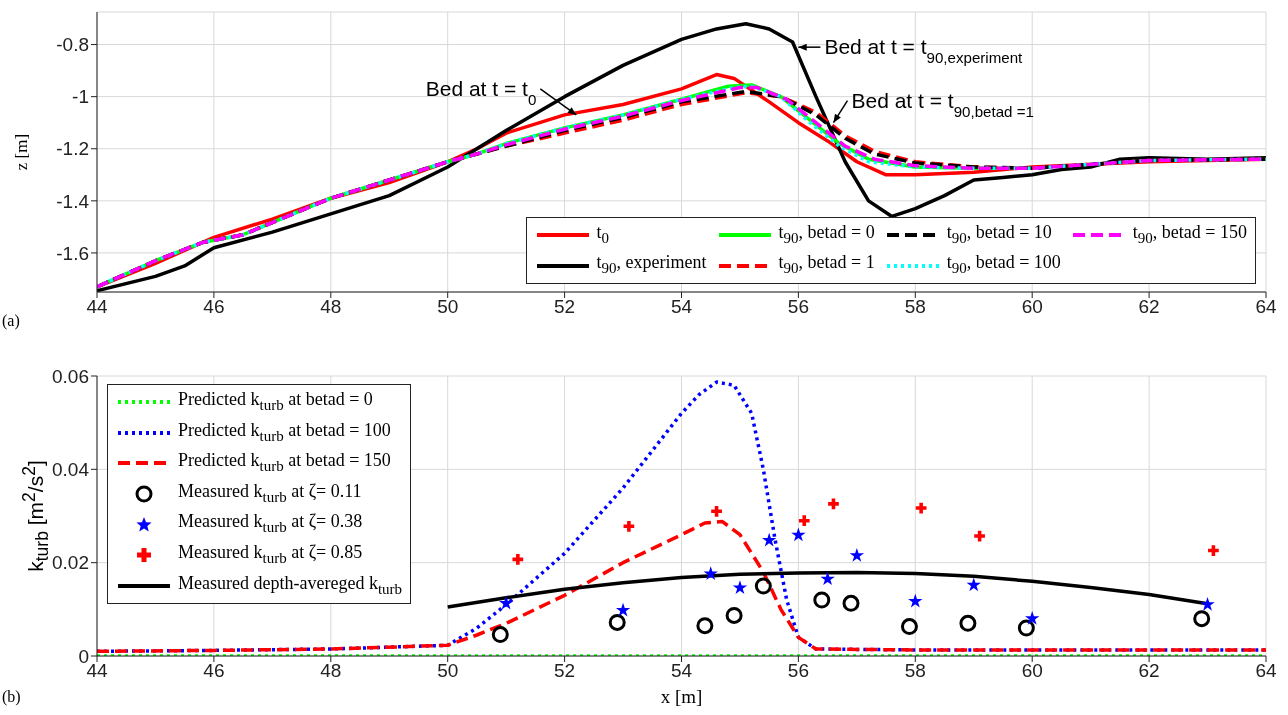  I want to click on legend-label: t$_{90}$, betad = 1, so click(826, 264).